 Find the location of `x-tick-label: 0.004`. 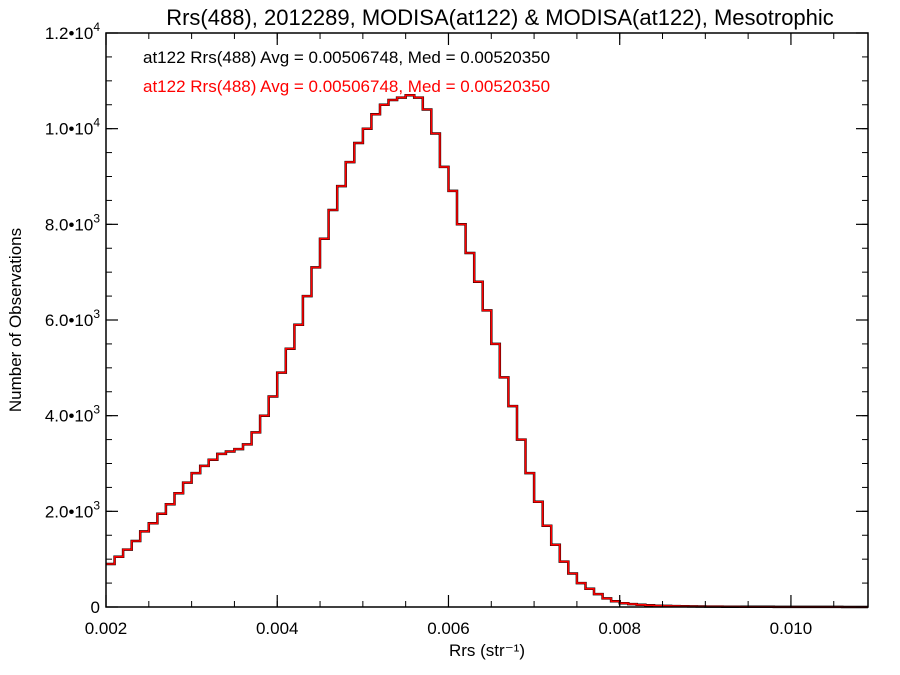

x-tick-label: 0.004 is located at coordinates (277, 628).